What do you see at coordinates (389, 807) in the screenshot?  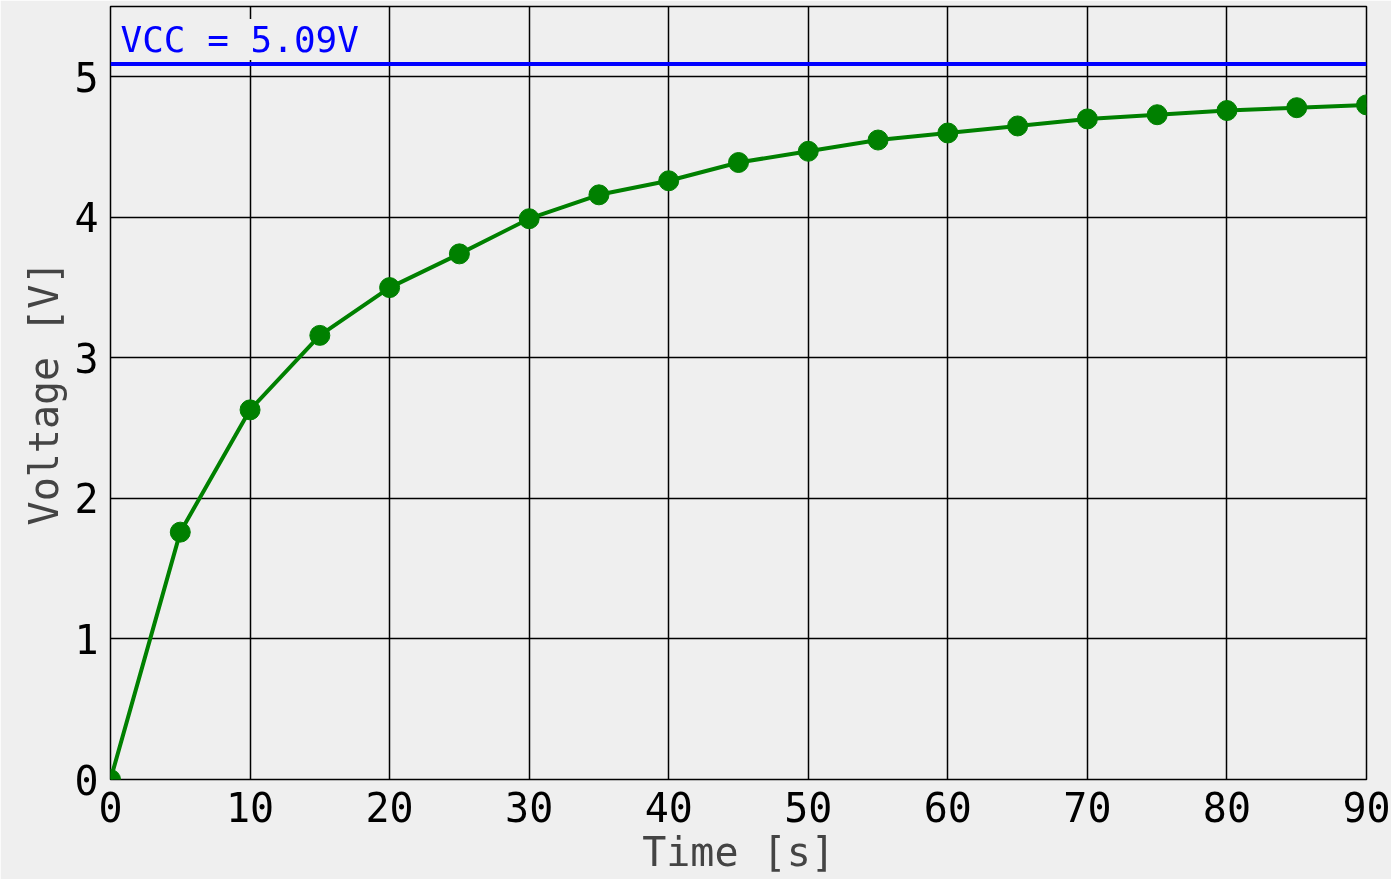 I see `x-tick-label: 20` at bounding box center [389, 807].